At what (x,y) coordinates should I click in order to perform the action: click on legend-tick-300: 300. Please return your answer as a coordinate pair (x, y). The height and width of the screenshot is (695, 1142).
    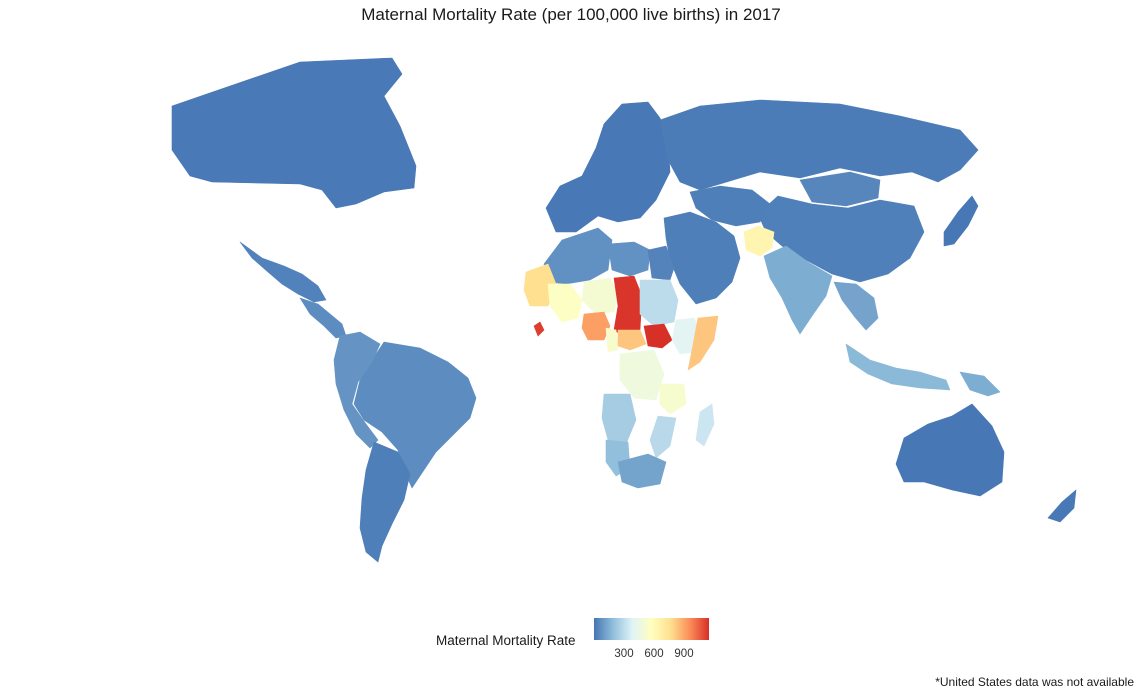
    Looking at the image, I should click on (624, 654).